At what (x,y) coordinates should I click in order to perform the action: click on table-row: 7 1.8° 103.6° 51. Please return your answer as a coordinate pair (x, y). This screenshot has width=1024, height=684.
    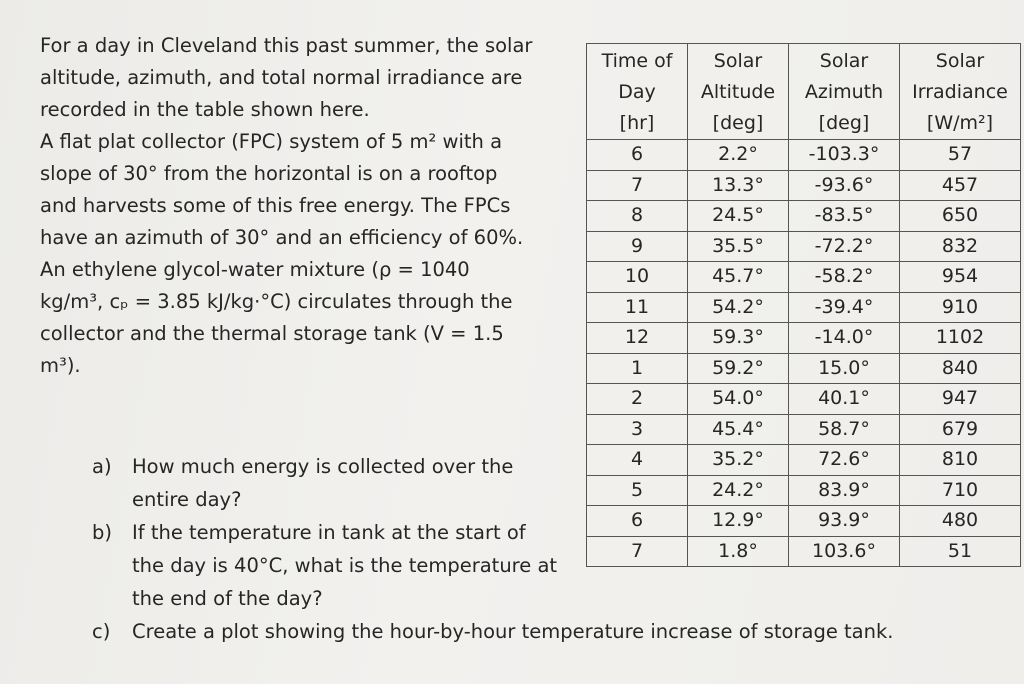
    Looking at the image, I should click on (803, 551).